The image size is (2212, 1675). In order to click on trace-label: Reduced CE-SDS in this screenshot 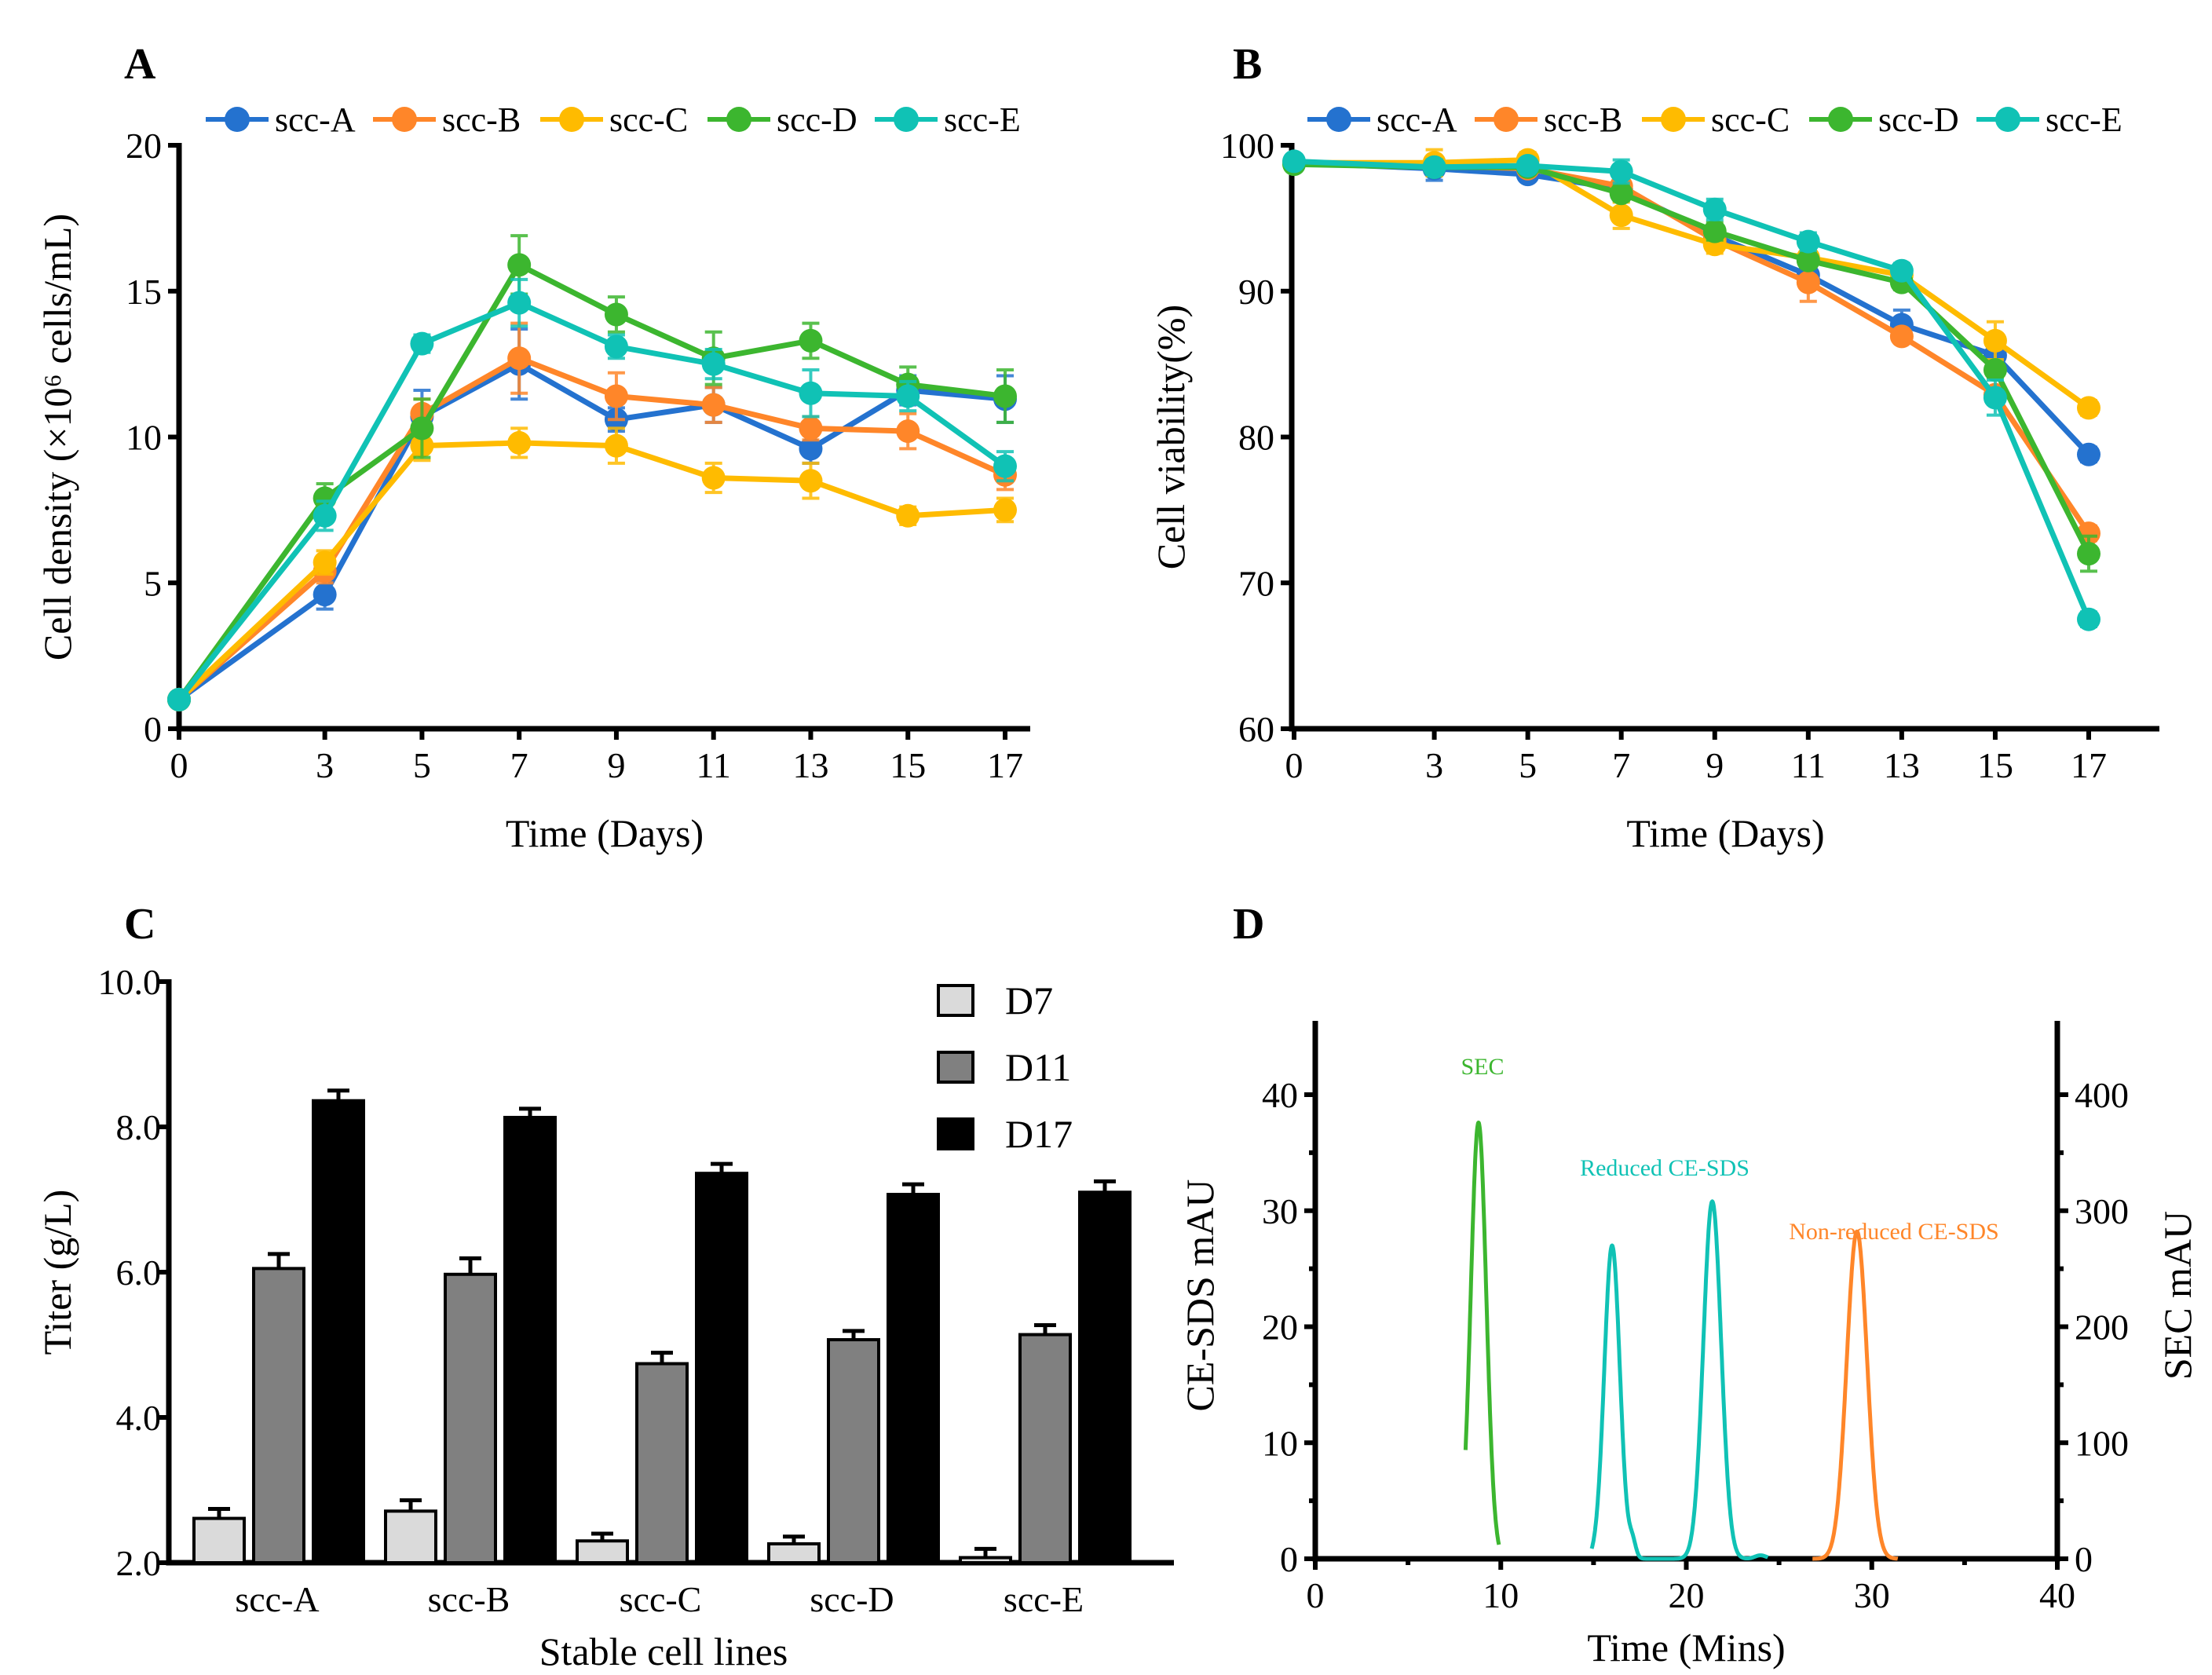, I will do `click(1665, 1168)`.